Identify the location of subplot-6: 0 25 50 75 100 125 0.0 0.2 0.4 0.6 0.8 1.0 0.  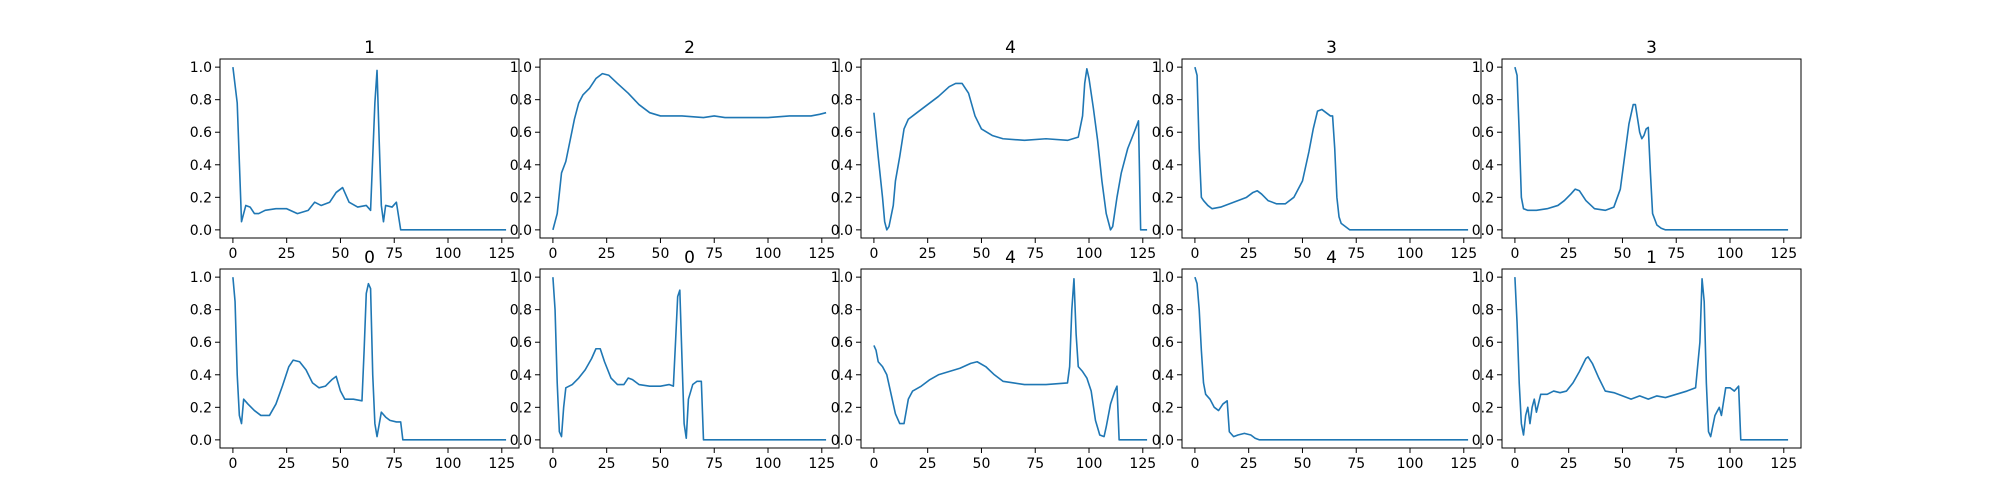
(355, 360).